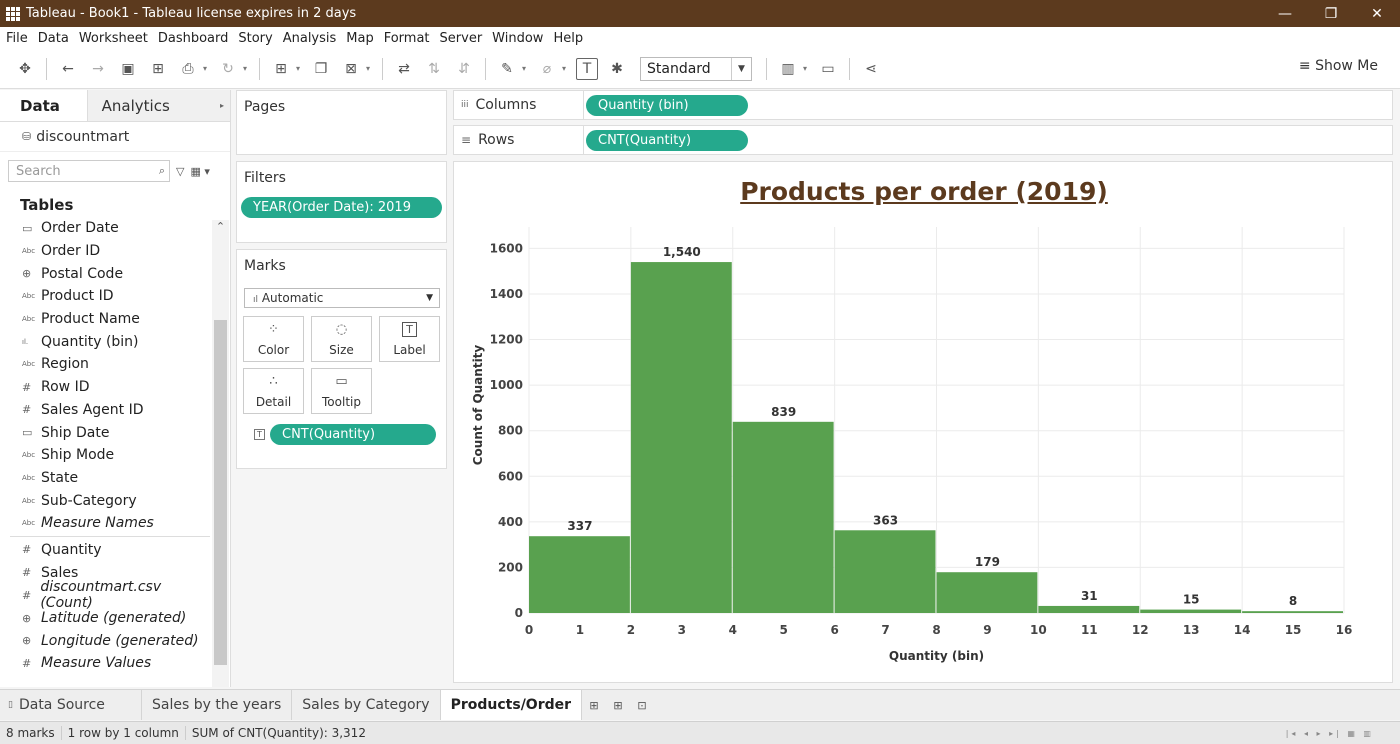 The image size is (1400, 744). I want to click on sheet-navigation-icon: |◂ ◂ ▸ ▸| ▦ ▥, so click(1329, 733).